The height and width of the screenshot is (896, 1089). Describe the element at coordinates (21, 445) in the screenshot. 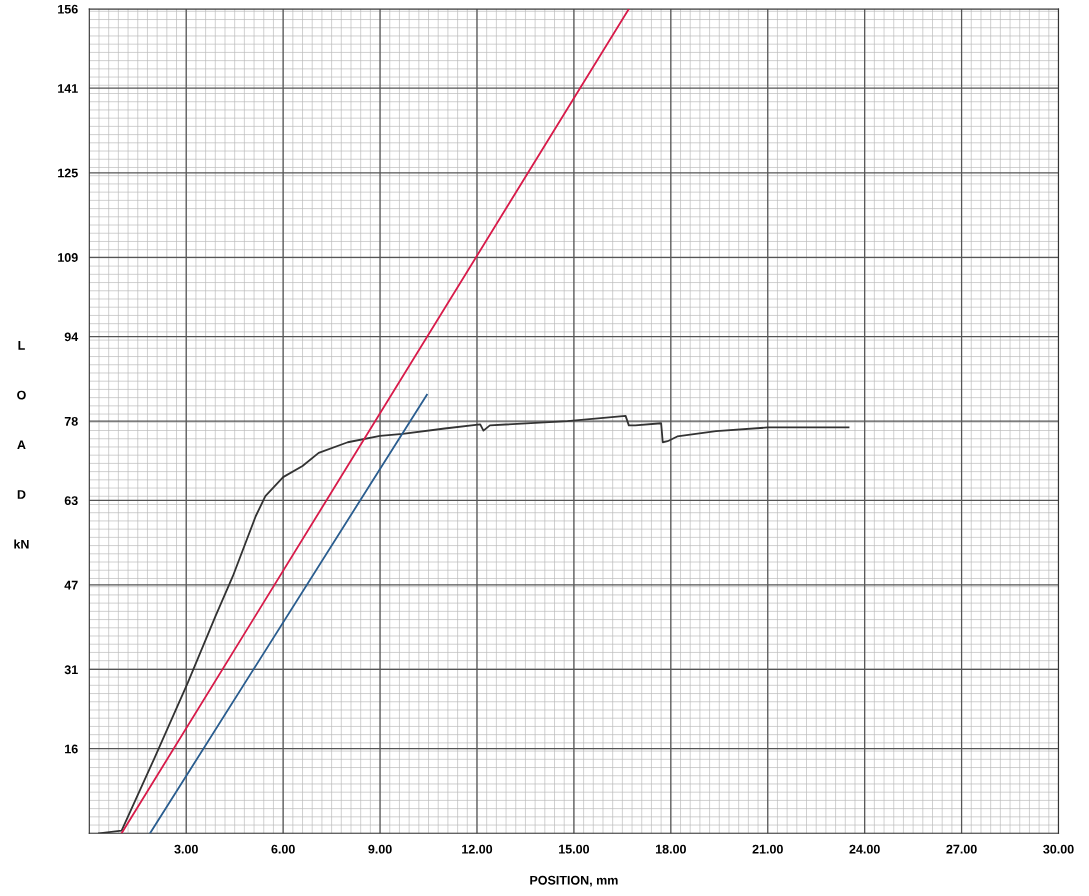

I see `text: LOAD kN` at that location.